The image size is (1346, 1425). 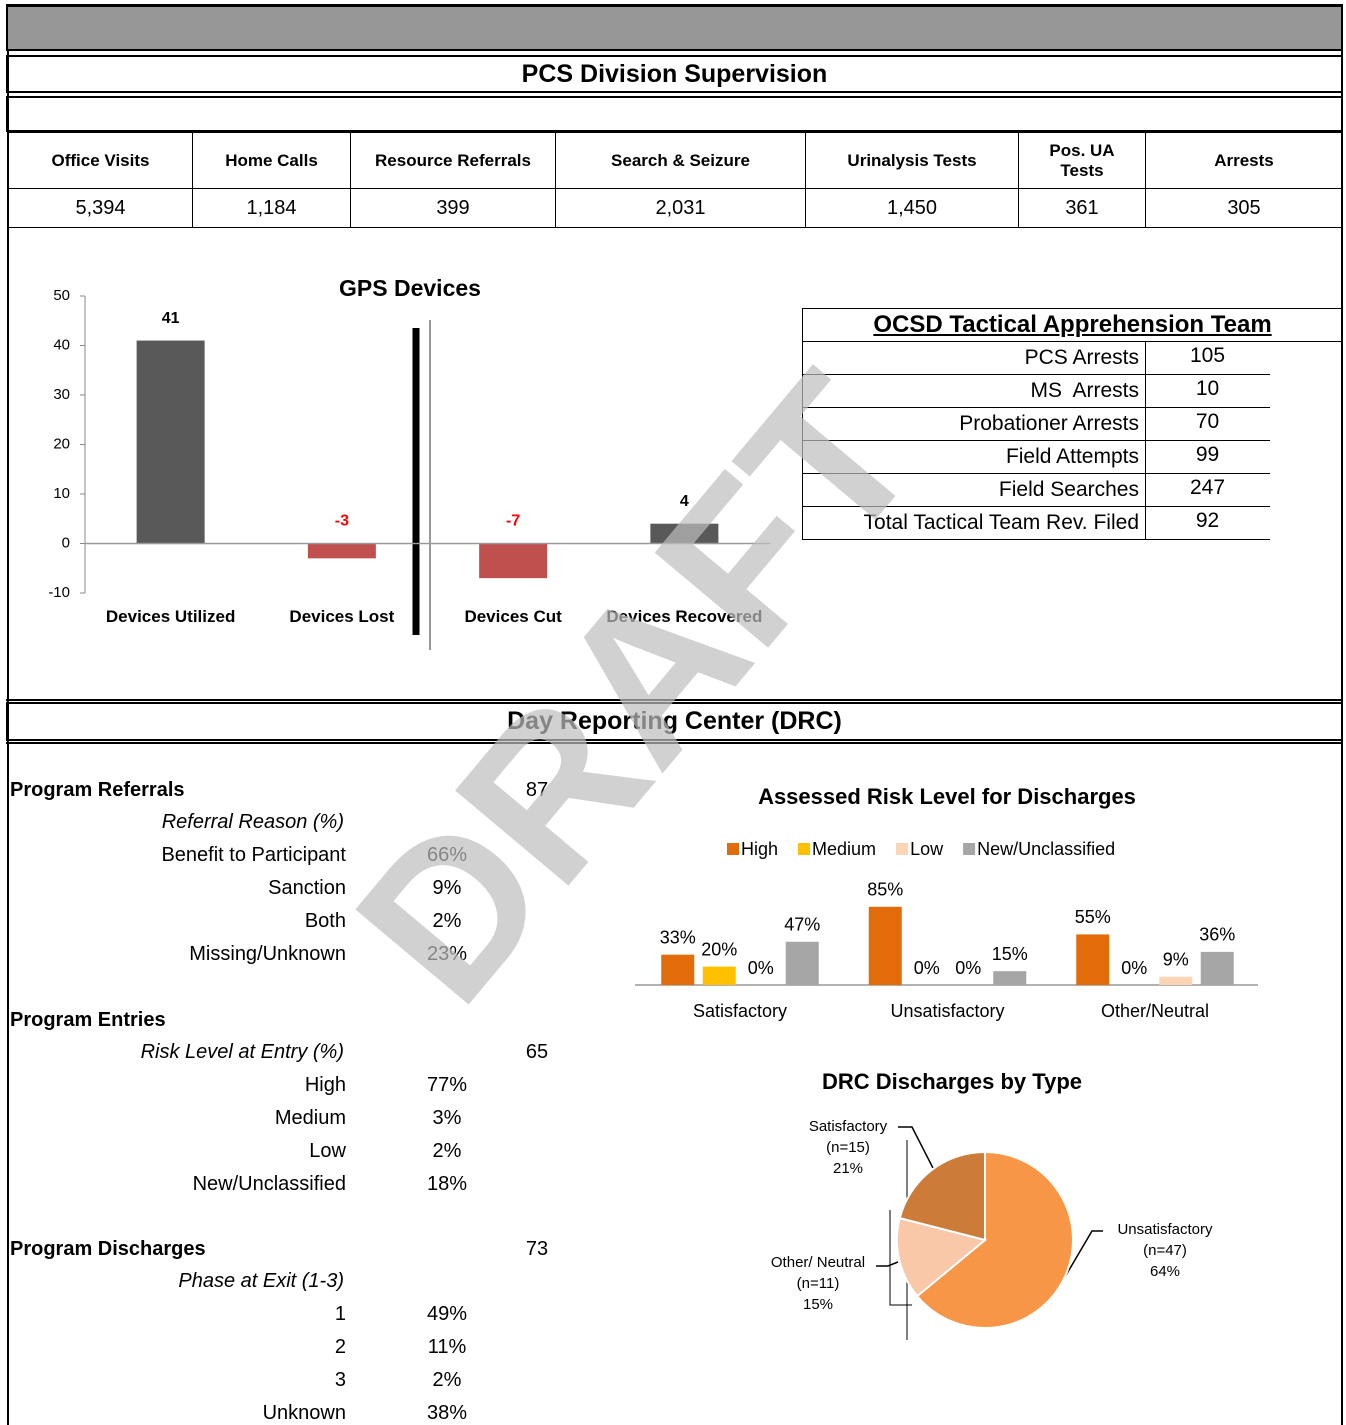 What do you see at coordinates (674, 27) in the screenshot?
I see `gray-bar` at bounding box center [674, 27].